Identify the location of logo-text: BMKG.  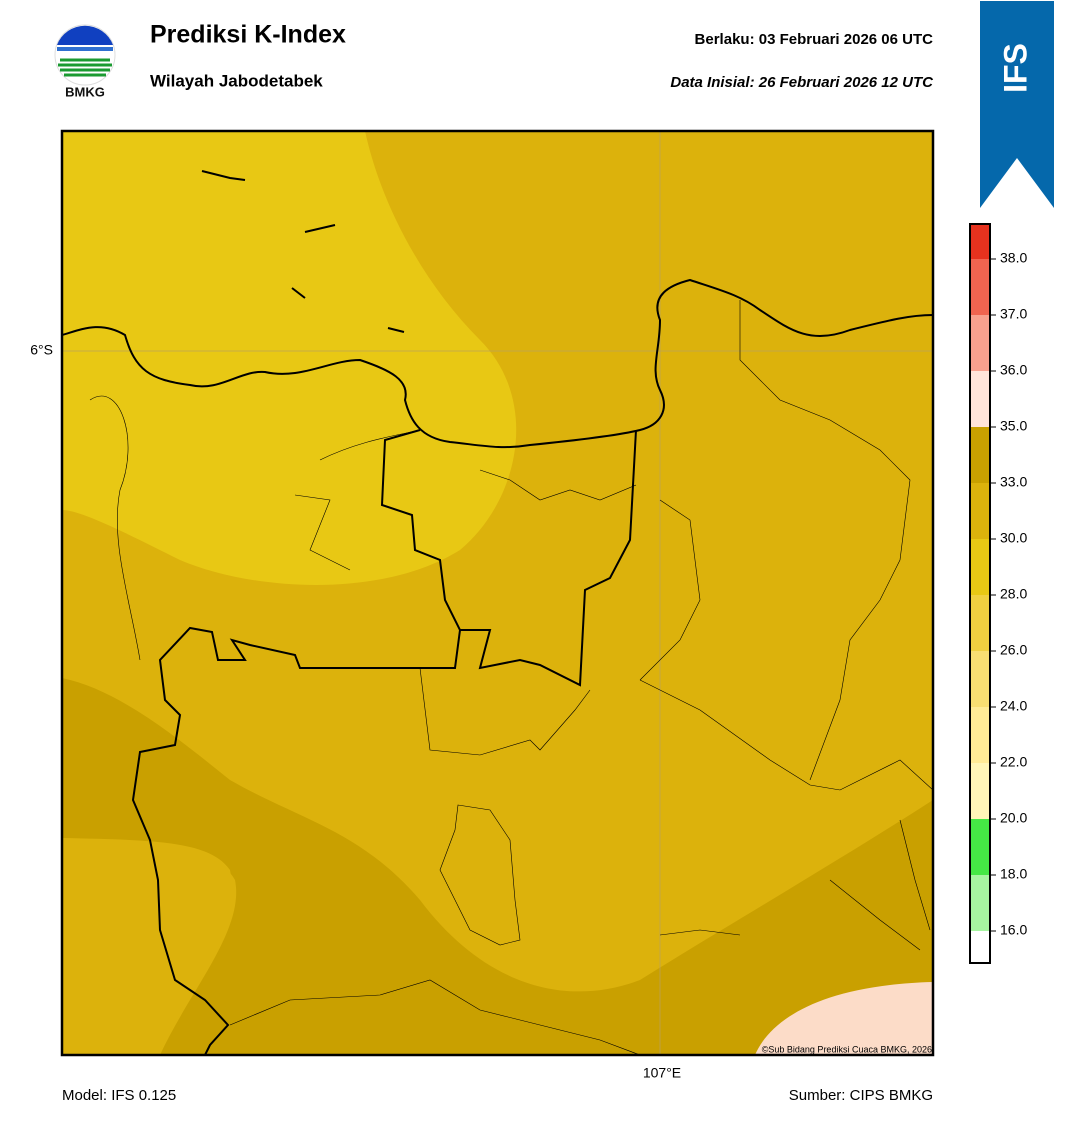
(85, 91).